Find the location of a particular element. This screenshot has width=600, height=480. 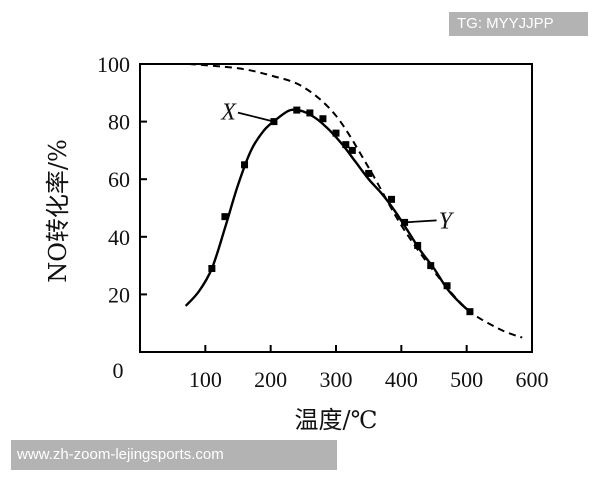

y-axis-ticks: 20 40 60 80 100 is located at coordinates (122, 179).